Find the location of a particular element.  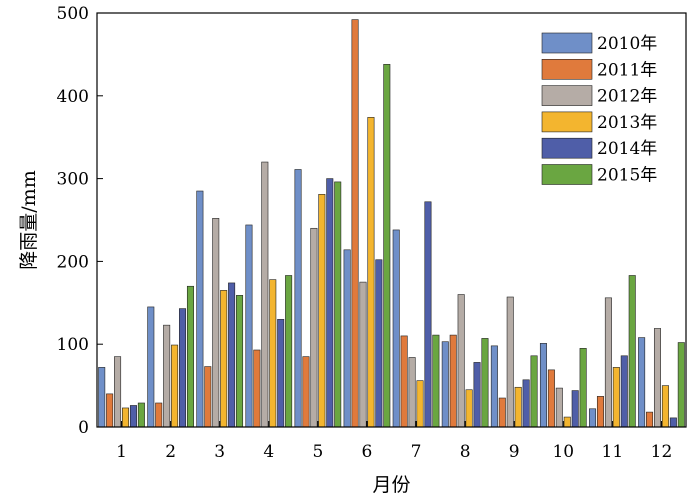

legend-label: 2015年 is located at coordinates (627, 176).